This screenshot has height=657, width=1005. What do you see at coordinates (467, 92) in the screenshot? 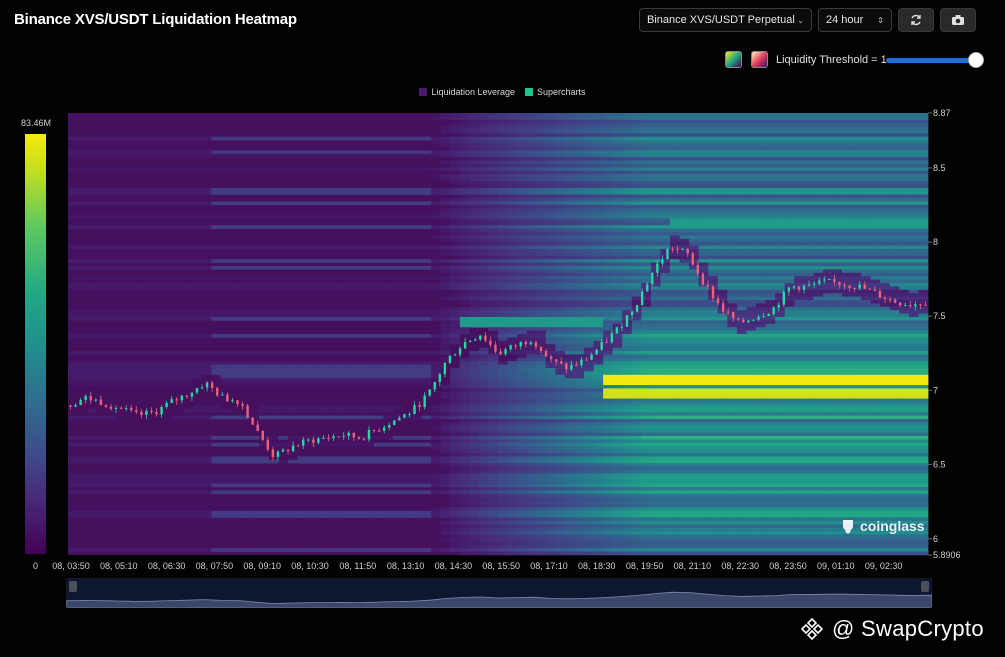
I see `legend-item-liquidation: Liquidation Leverage` at bounding box center [467, 92].